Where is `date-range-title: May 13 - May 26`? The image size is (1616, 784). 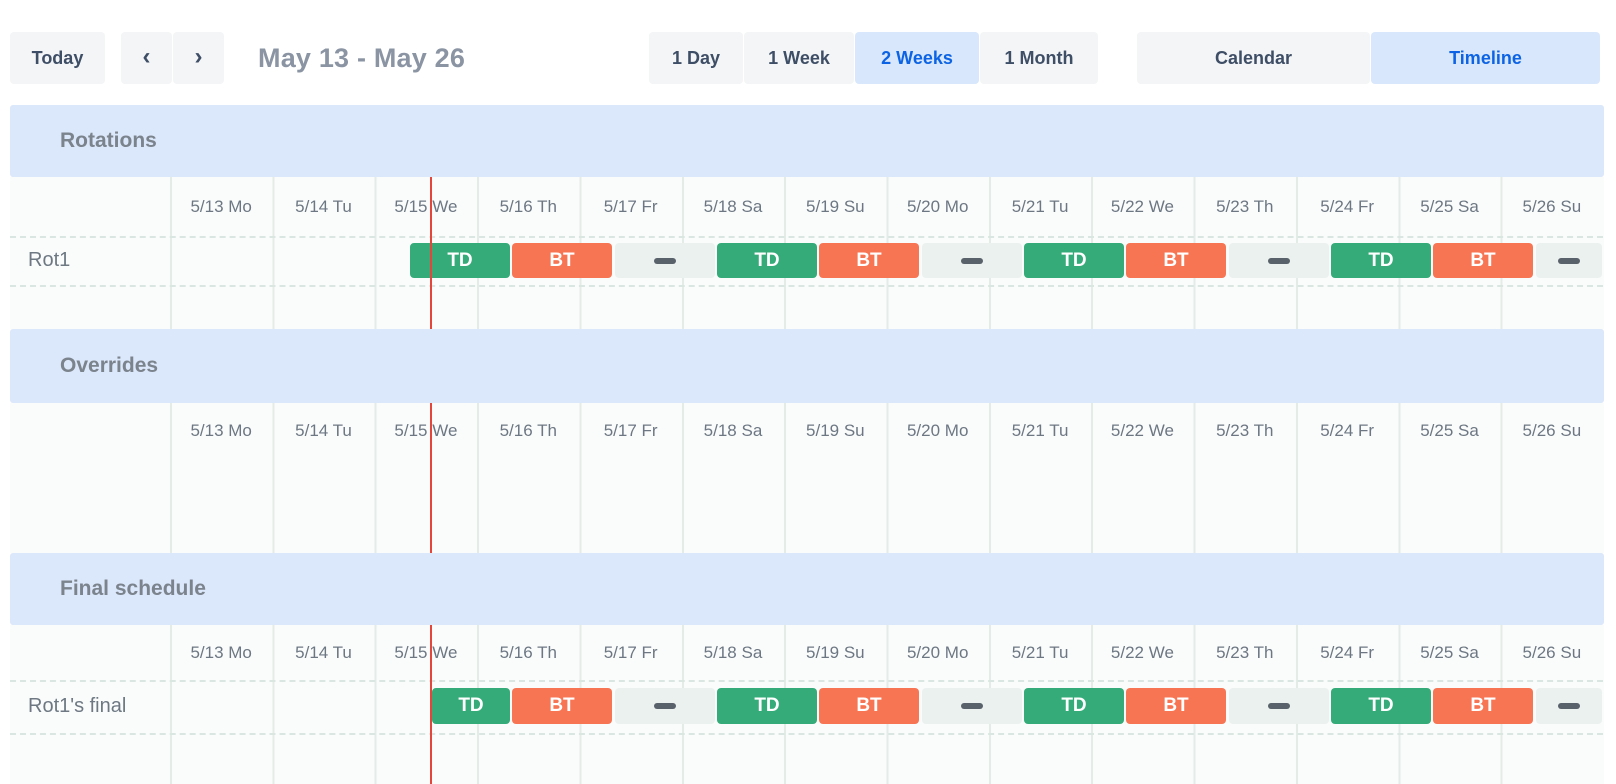 date-range-title: May 13 - May 26 is located at coordinates (362, 57).